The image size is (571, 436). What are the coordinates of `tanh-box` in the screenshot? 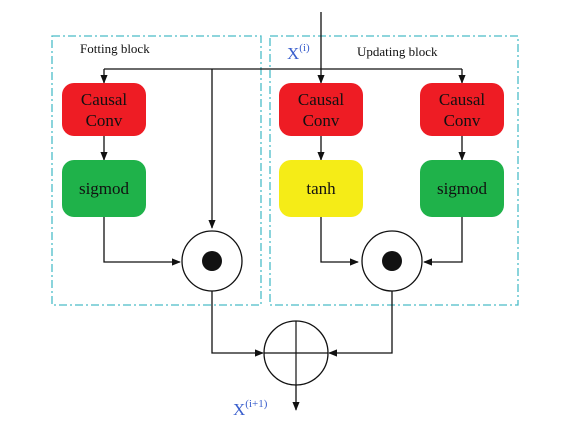 It's located at (321, 188).